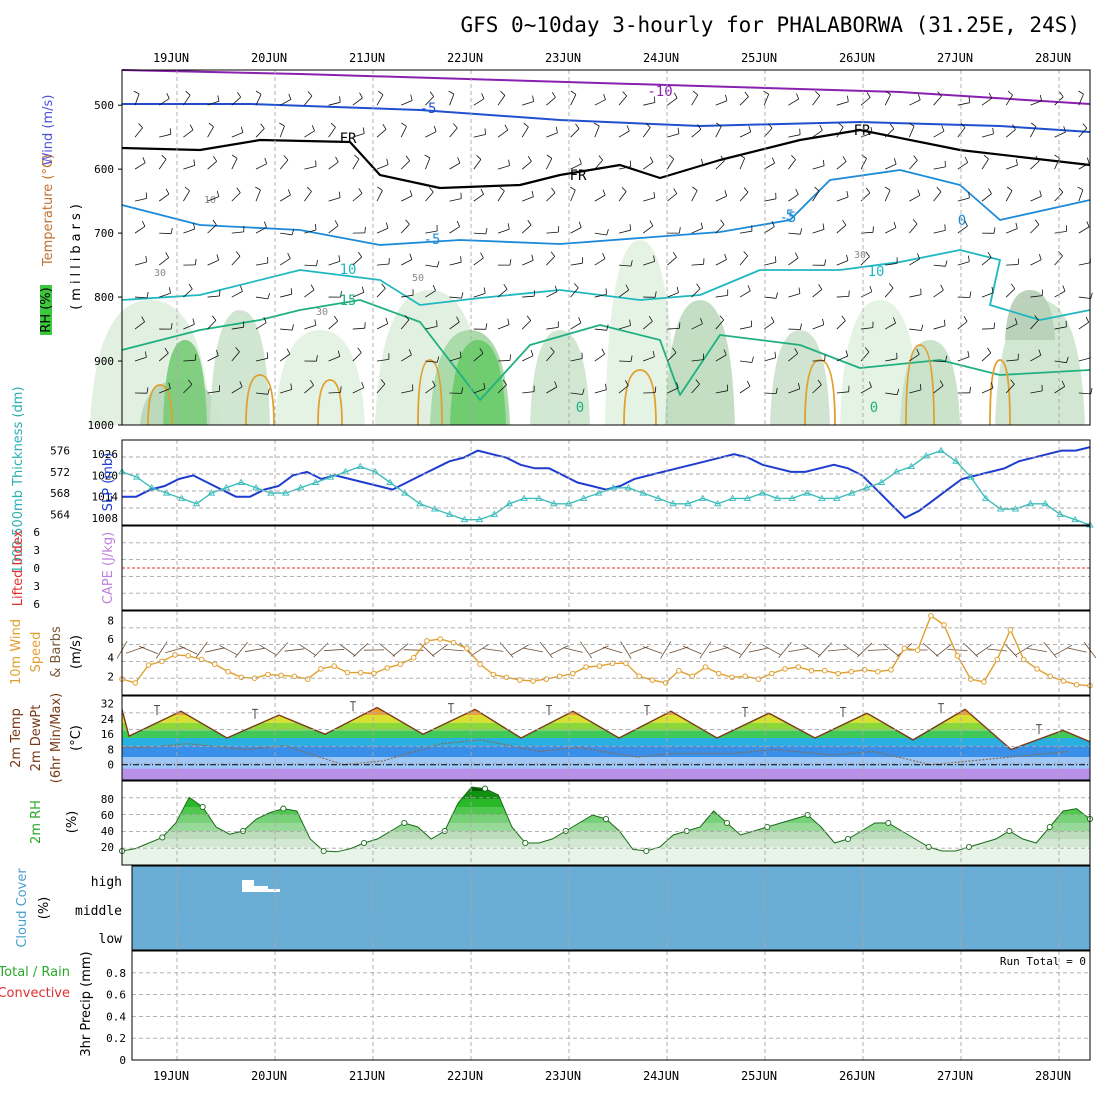 This screenshot has width=1100, height=1104. Describe the element at coordinates (860, 255) in the screenshot. I see `contour-label-17: 30` at that location.